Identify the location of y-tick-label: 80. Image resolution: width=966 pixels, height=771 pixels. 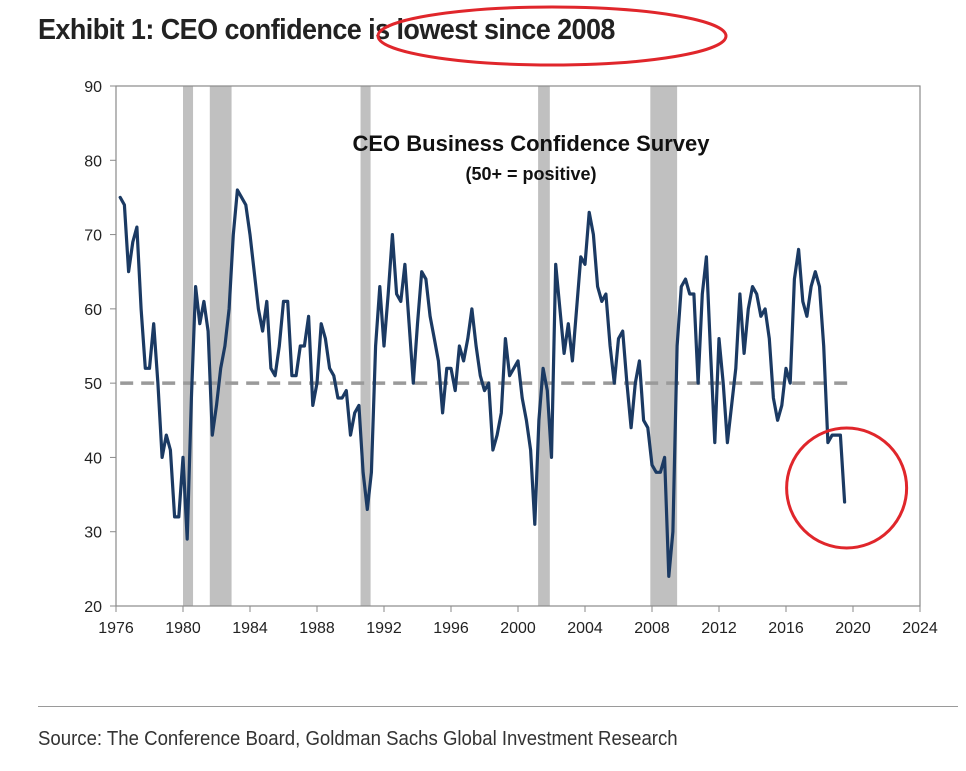
(93, 161).